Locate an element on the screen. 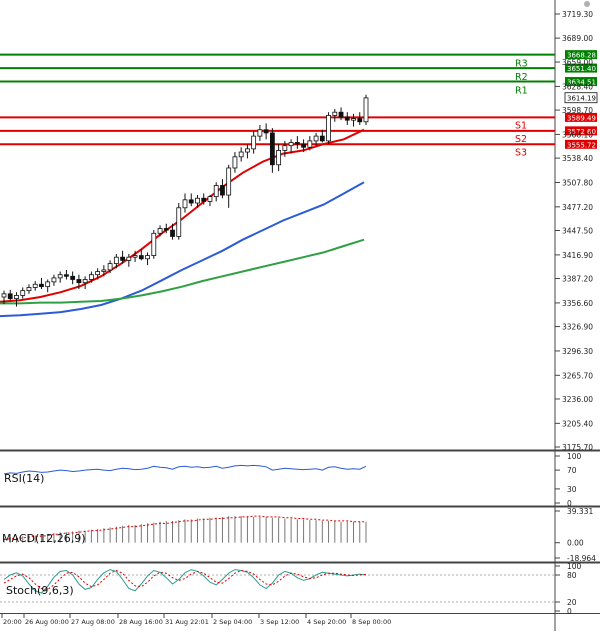  level-name-r3: R3 is located at coordinates (521, 64).